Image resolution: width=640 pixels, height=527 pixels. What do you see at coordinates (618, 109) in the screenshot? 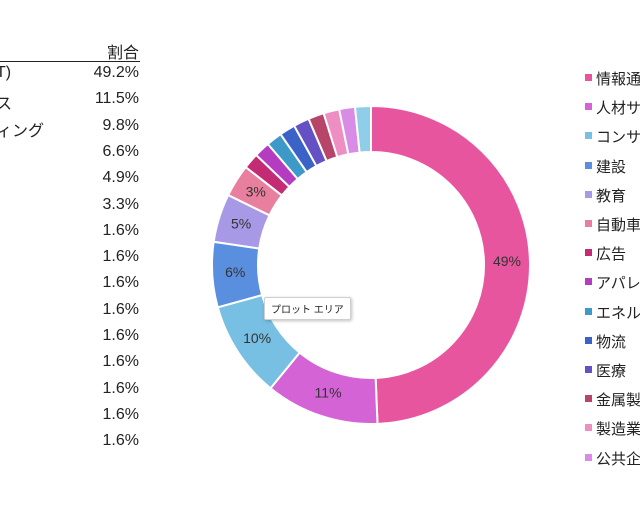
I see `legend-label: 人材サ` at bounding box center [618, 109].